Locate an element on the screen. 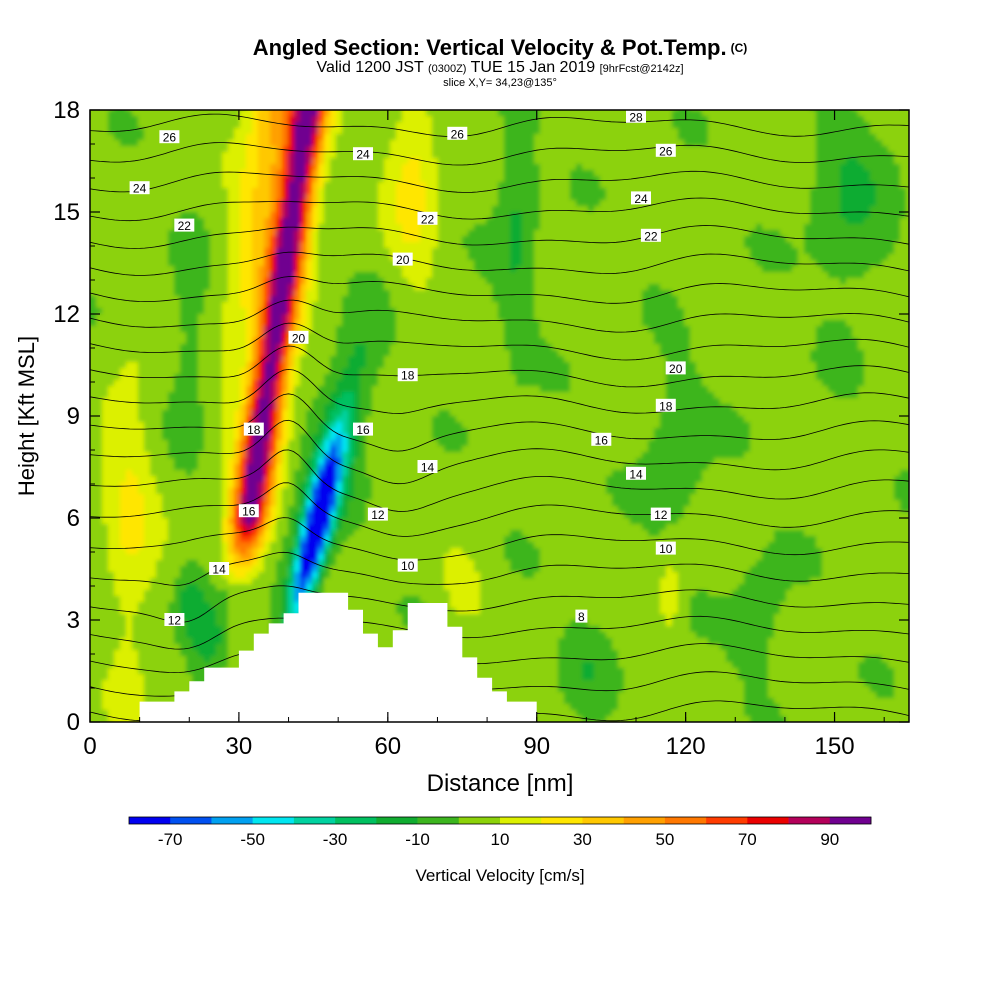 The width and height of the screenshot is (1000, 1000). valid-prefix: Valid 1200 JST is located at coordinates (370, 67).